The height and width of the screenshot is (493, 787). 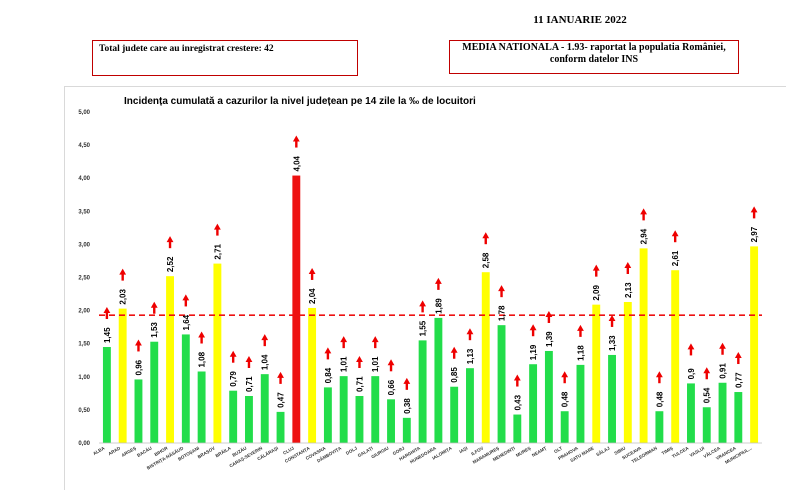 What do you see at coordinates (723, 371) in the screenshot?
I see `data-label: 0,91` at bounding box center [723, 371].